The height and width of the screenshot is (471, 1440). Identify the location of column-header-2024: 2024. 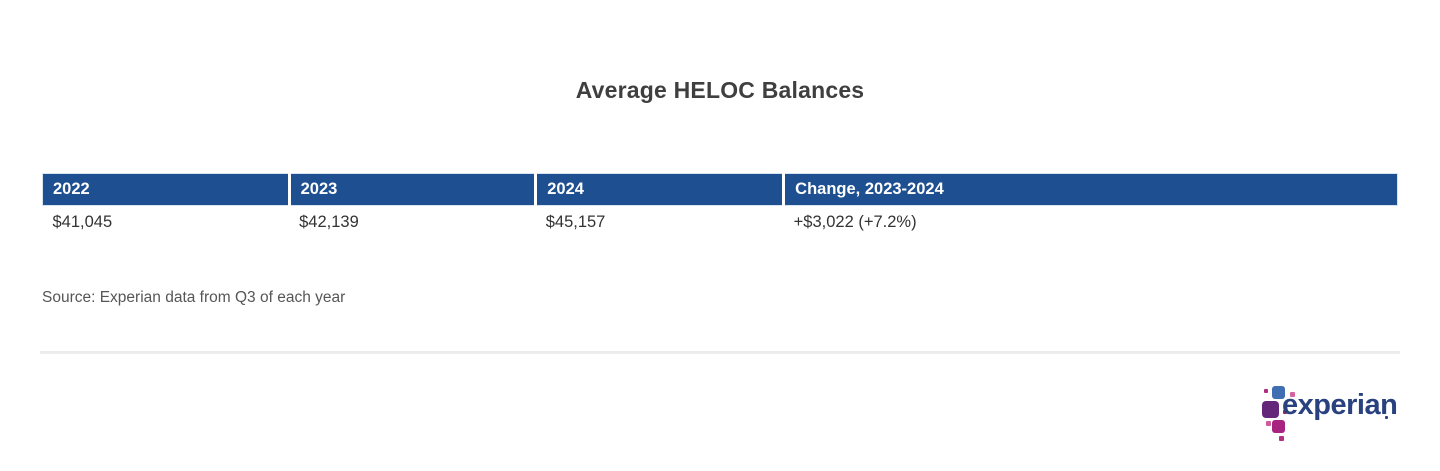
(660, 189).